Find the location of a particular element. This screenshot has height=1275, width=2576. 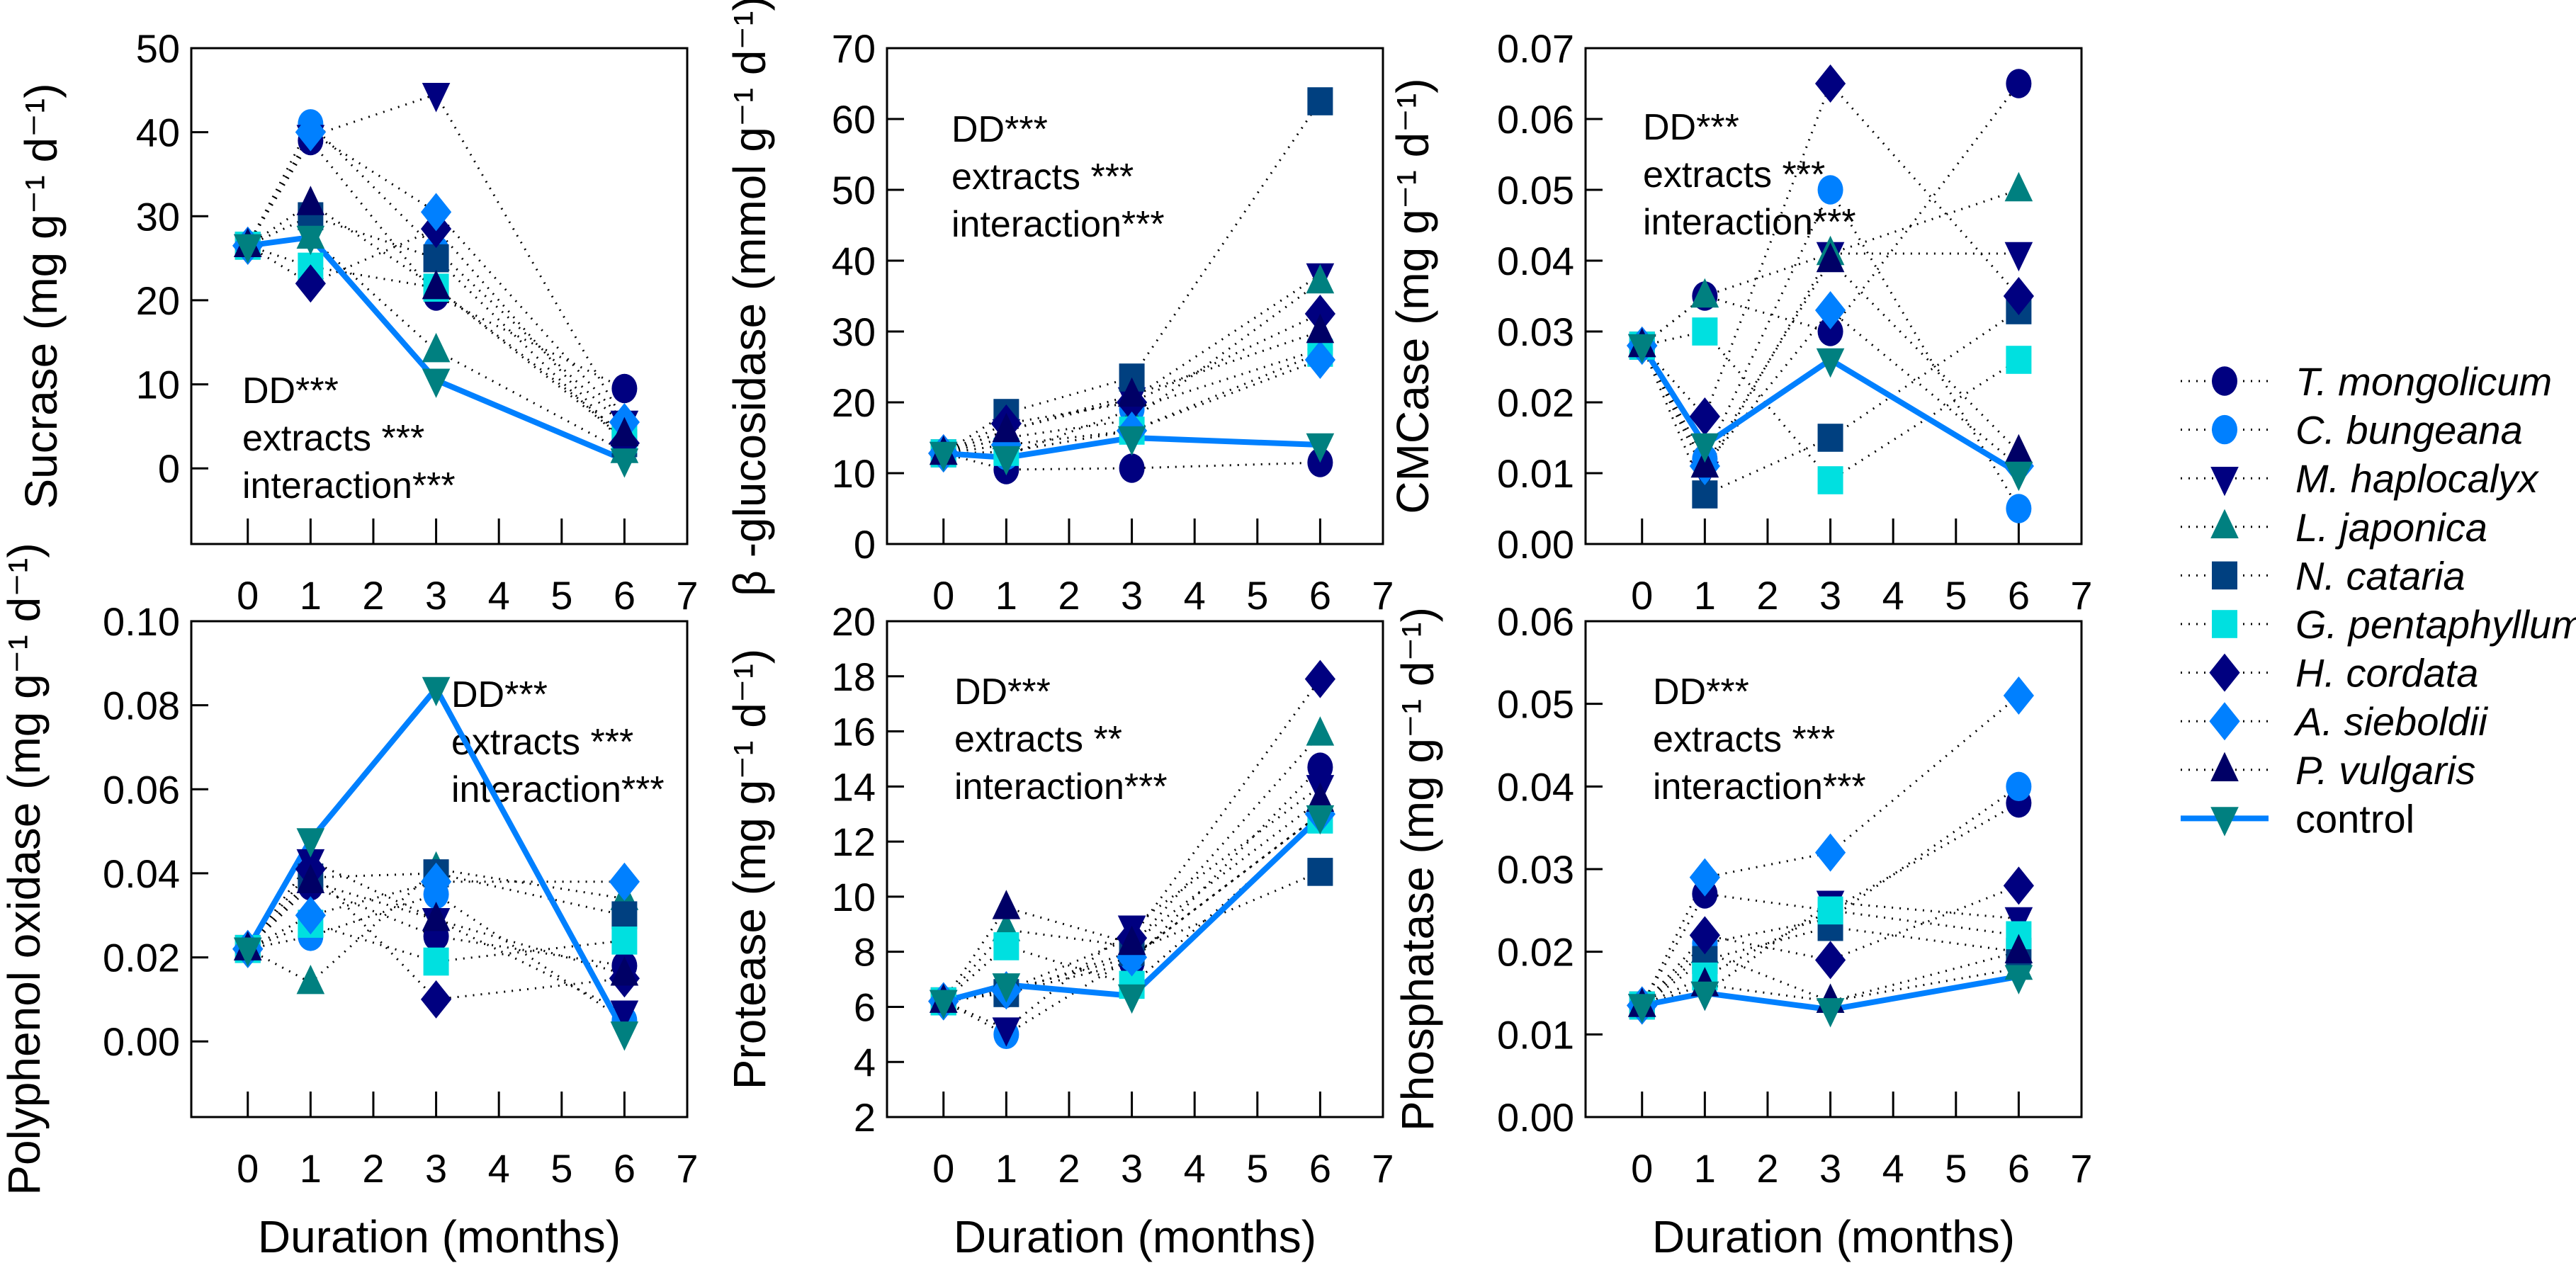

y-tick-label: 4 is located at coordinates (865, 1062).